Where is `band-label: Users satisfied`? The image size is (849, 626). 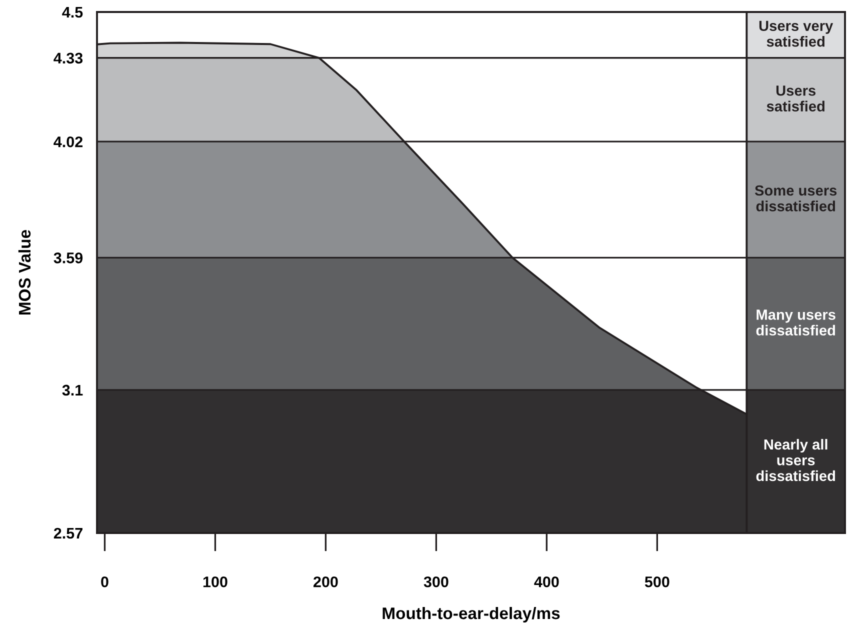
band-label: Users satisfied is located at coordinates (795, 99).